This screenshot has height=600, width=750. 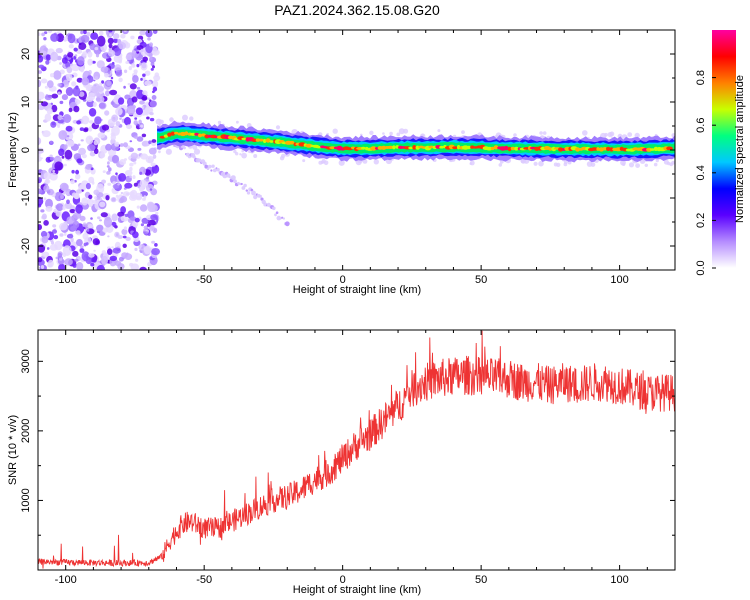 What do you see at coordinates (357, 10) in the screenshot?
I see `chart-title: PAZ1.2024.362.15.08.G20` at bounding box center [357, 10].